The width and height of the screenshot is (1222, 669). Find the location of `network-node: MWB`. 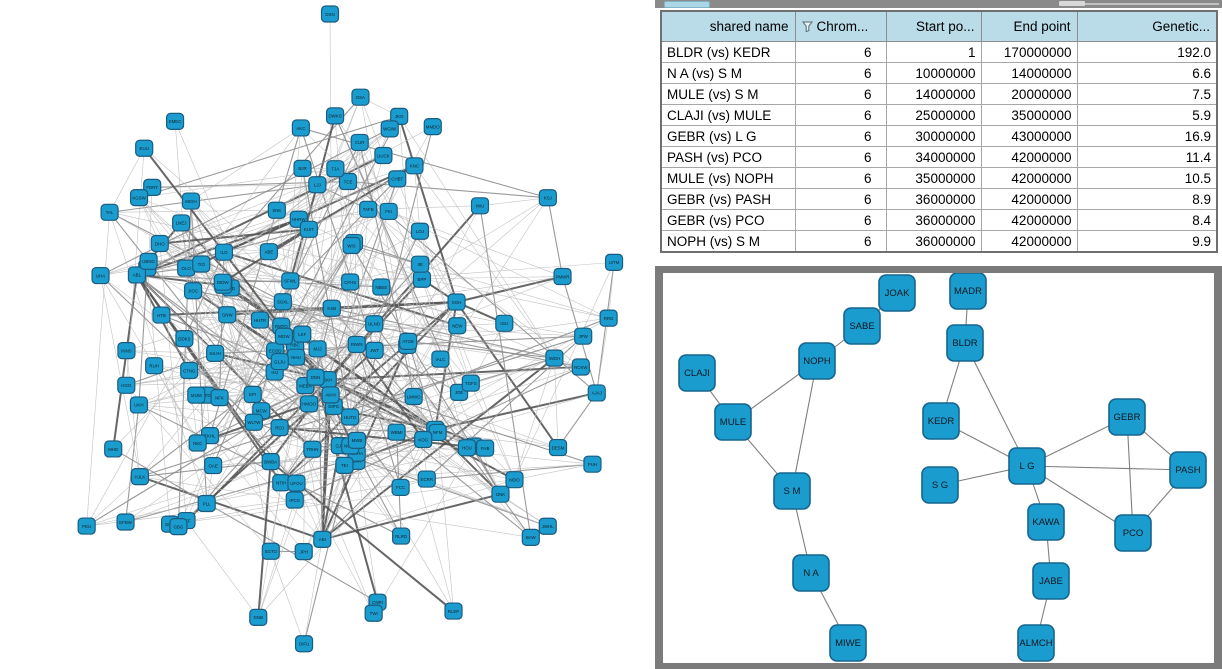

network-node: MWB is located at coordinates (357, 440).